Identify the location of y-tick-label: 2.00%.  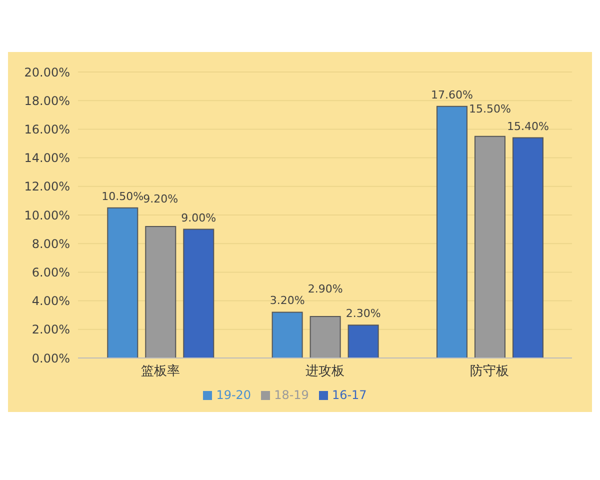
(51, 329).